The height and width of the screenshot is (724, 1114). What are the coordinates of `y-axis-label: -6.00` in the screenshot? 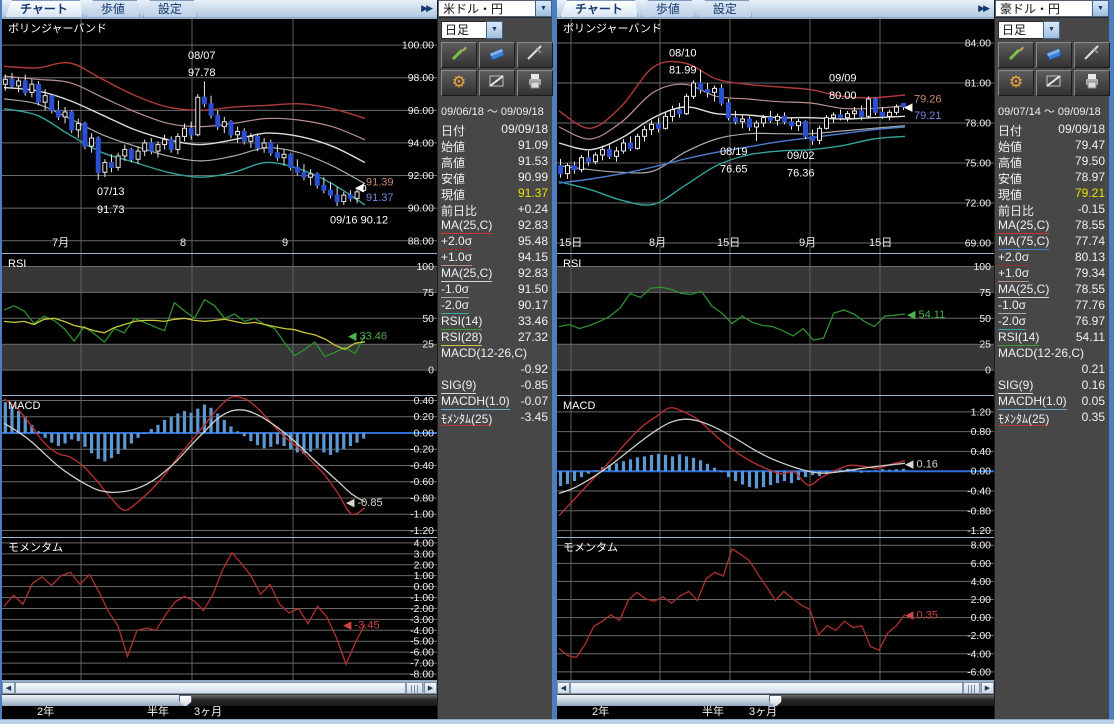 It's located at (979, 672).